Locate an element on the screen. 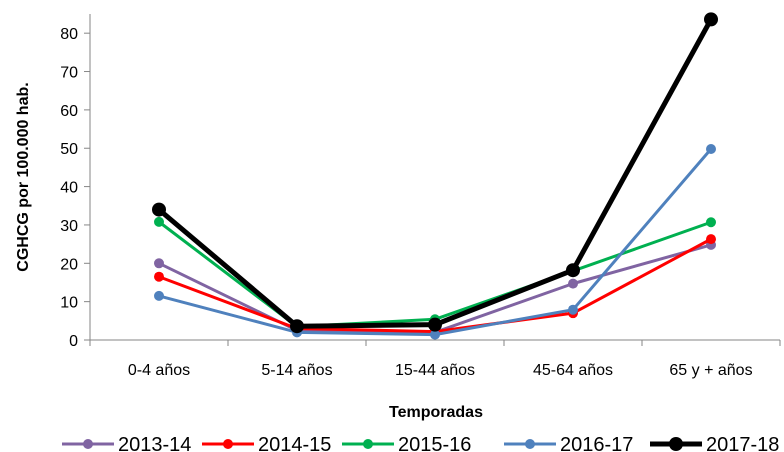  legend-label: 2013-14 is located at coordinates (154, 443).